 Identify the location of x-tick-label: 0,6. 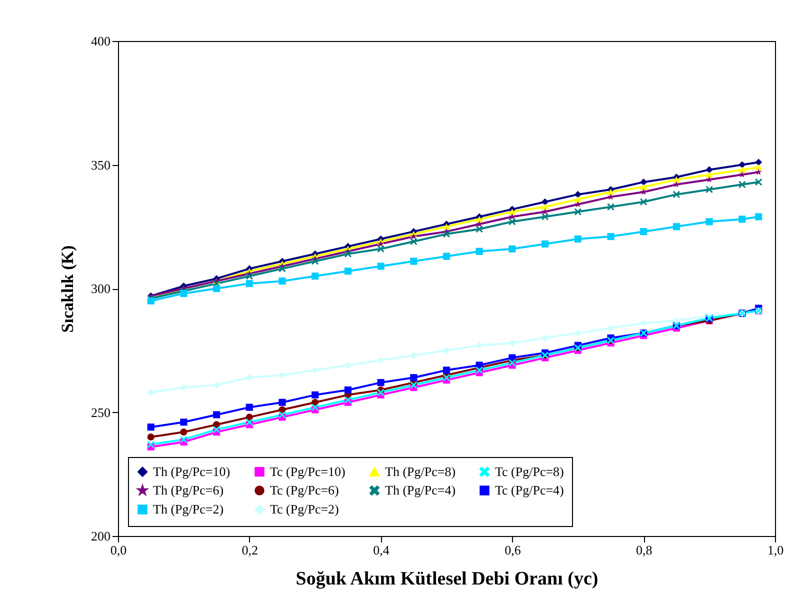
(513, 550).